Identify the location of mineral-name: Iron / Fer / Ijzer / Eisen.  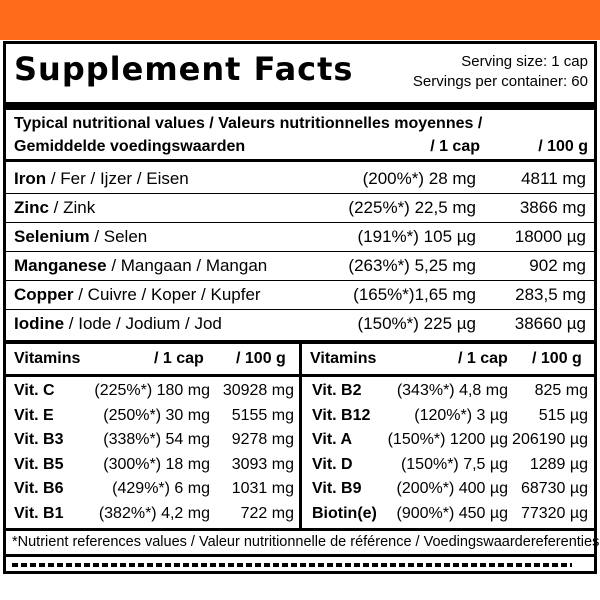
(101, 179).